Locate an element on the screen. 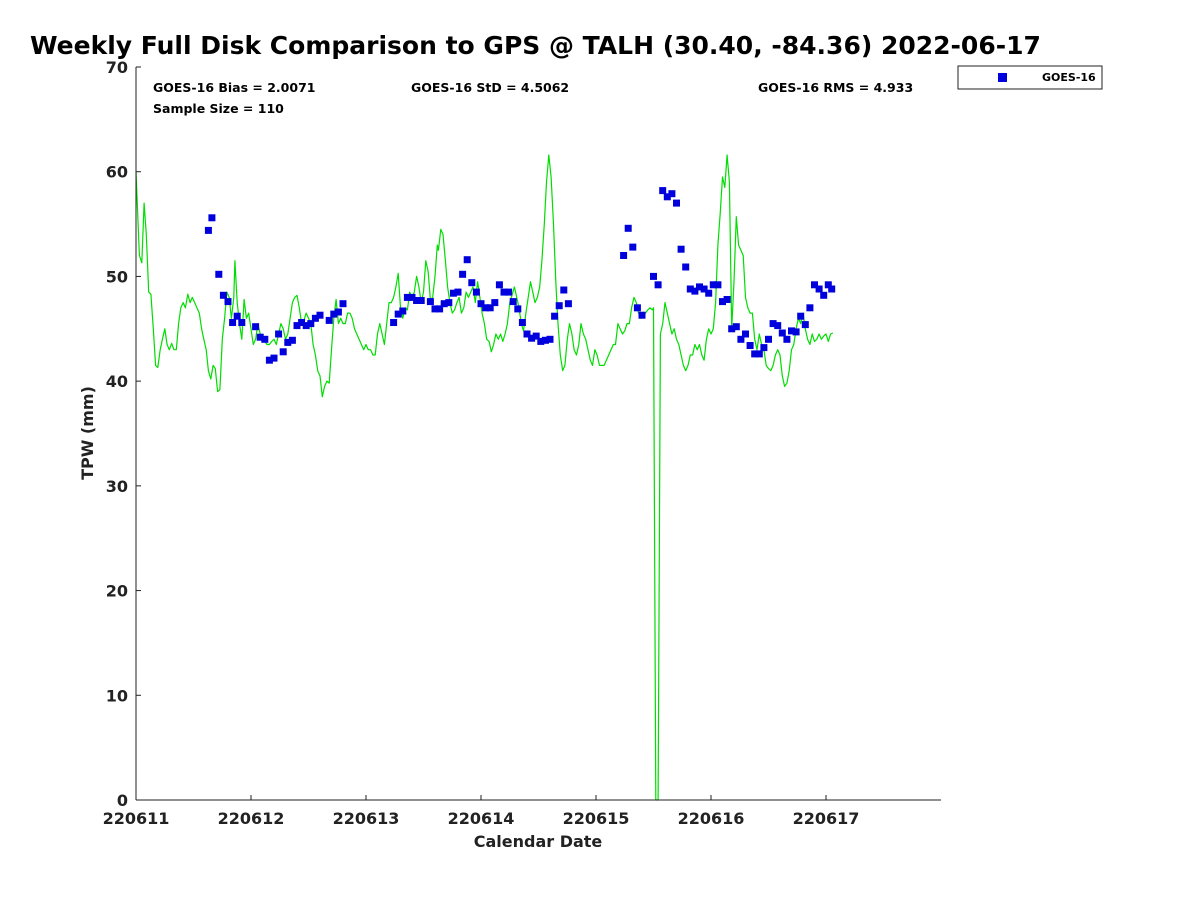  x-tick-label: 220617 is located at coordinates (826, 818).